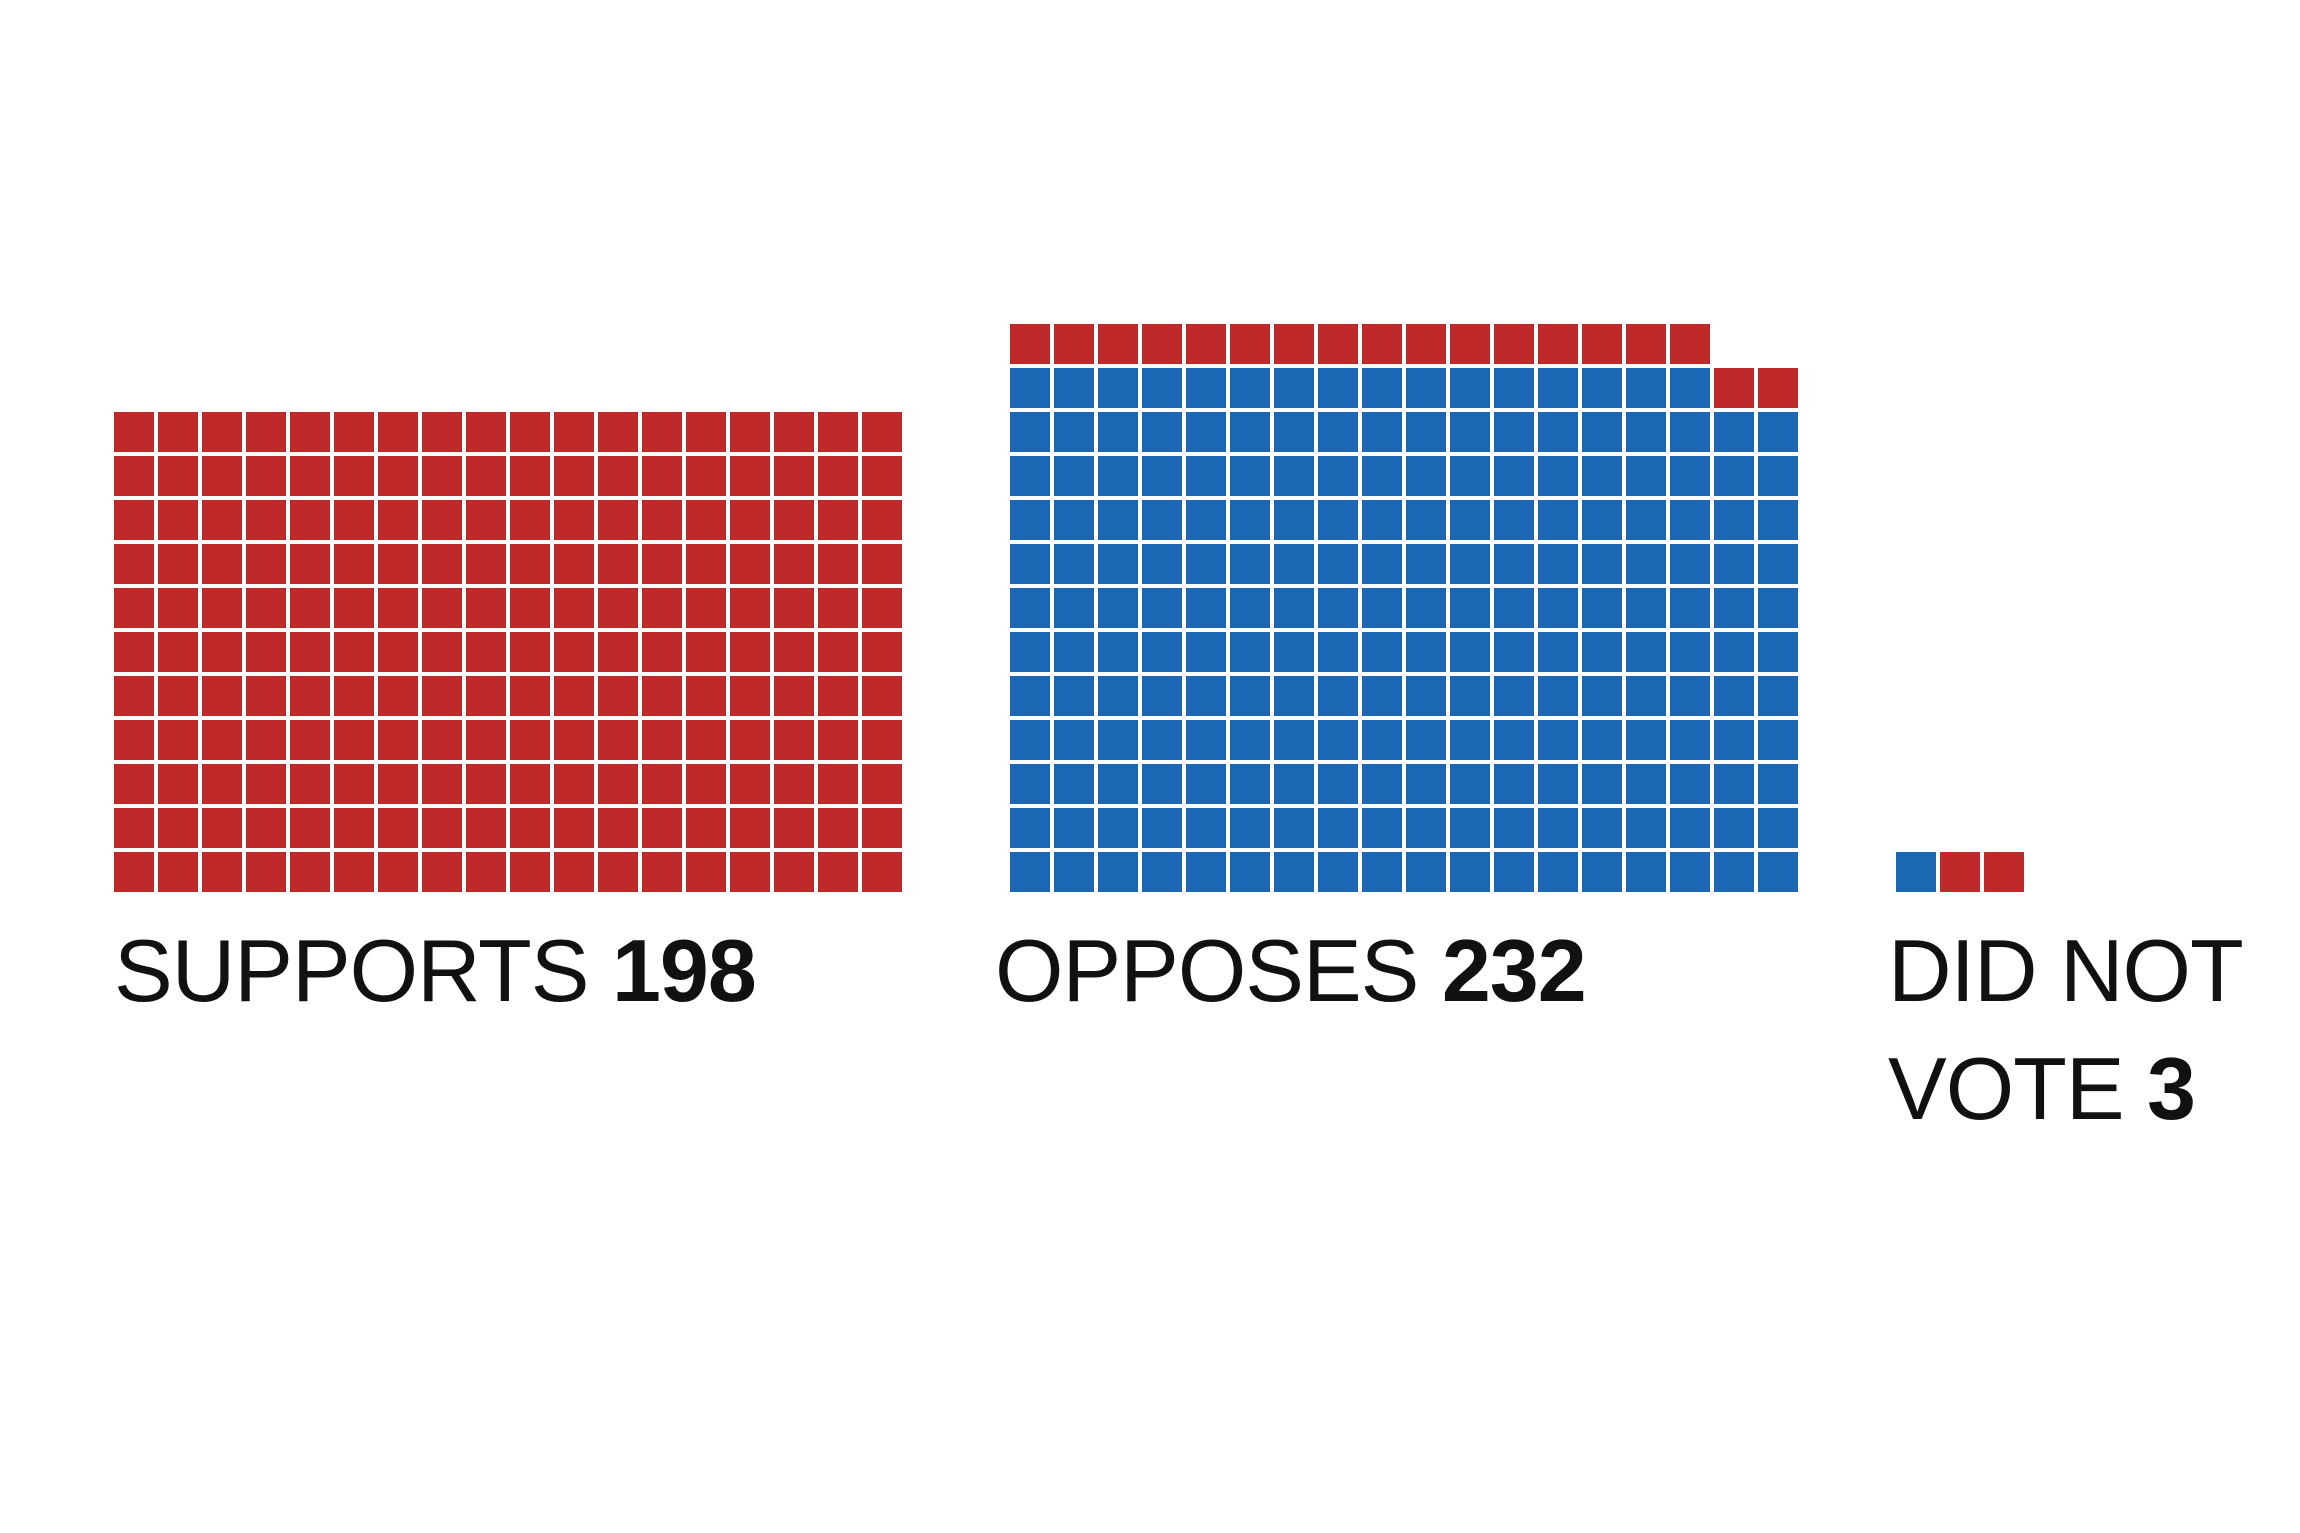  What do you see at coordinates (1207, 970) in the screenshot?
I see `opposes-label-text: OPPOSES` at bounding box center [1207, 970].